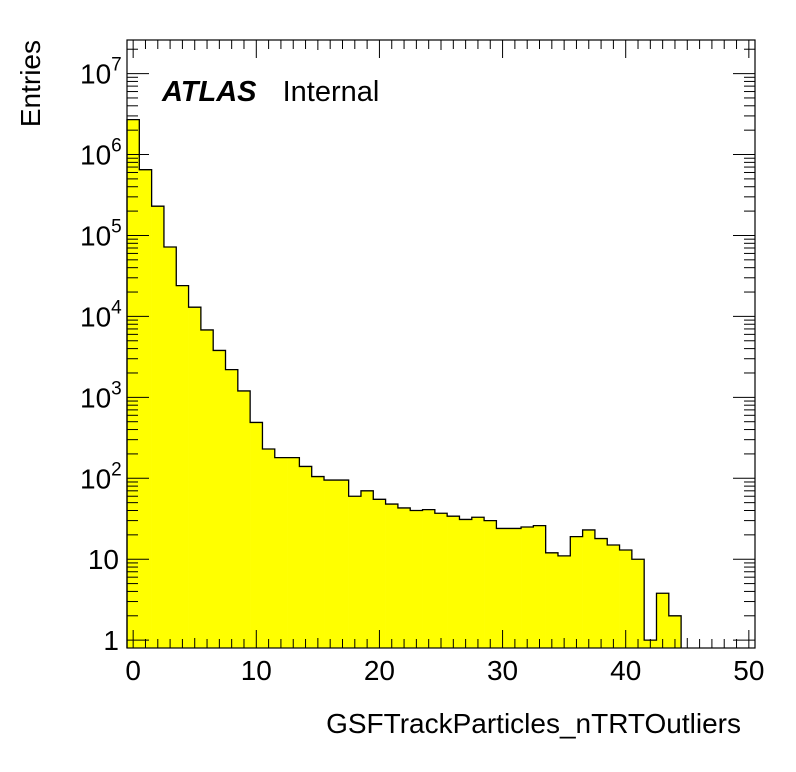  Describe the element at coordinates (625, 670) in the screenshot. I see `x-tick-label: 40` at that location.